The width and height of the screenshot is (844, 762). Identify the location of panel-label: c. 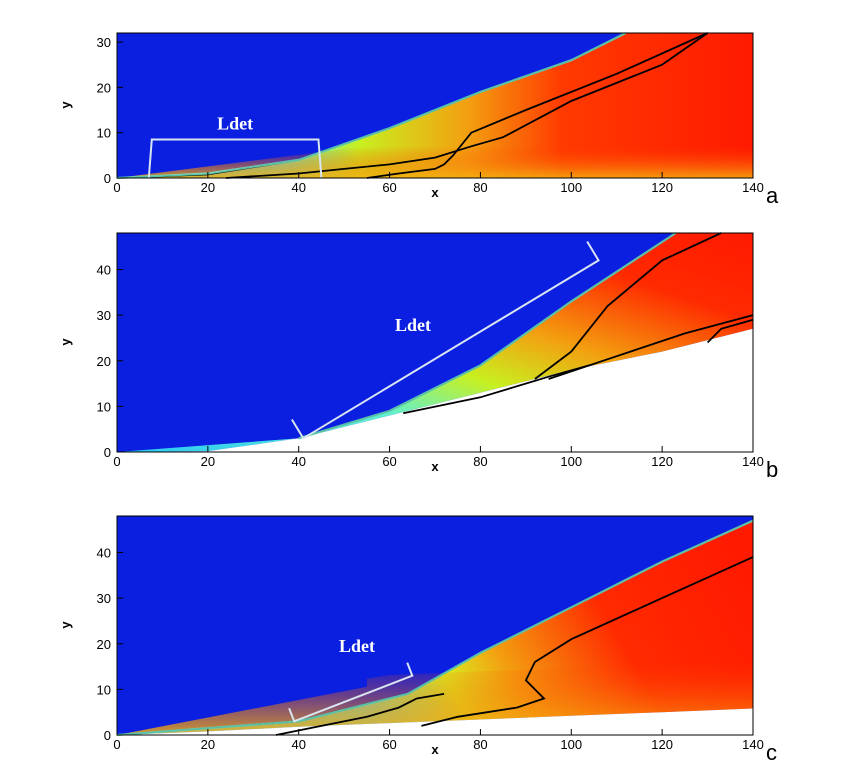
(771, 751).